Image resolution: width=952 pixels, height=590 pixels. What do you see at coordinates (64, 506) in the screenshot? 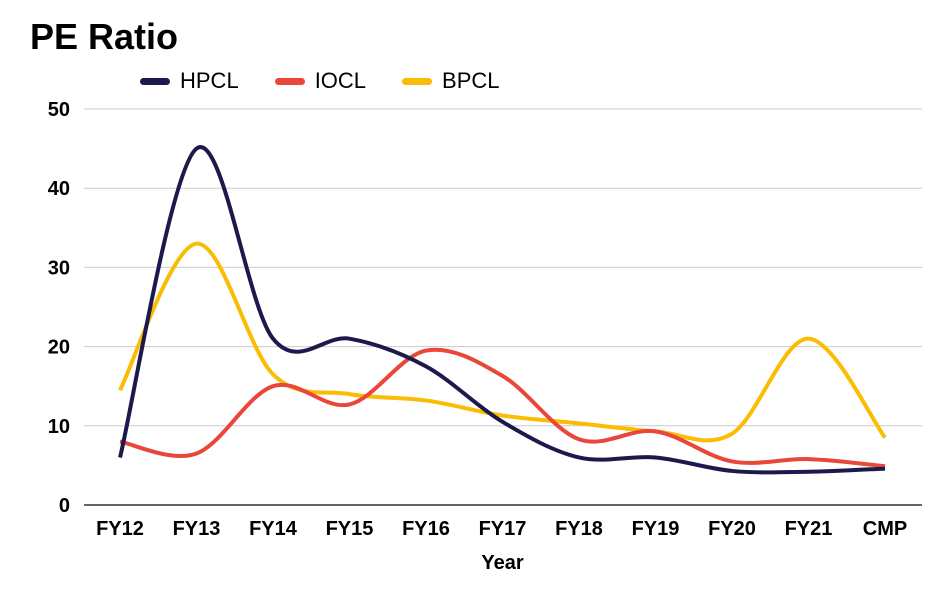
I see `y-tick-label: 0` at bounding box center [64, 506].